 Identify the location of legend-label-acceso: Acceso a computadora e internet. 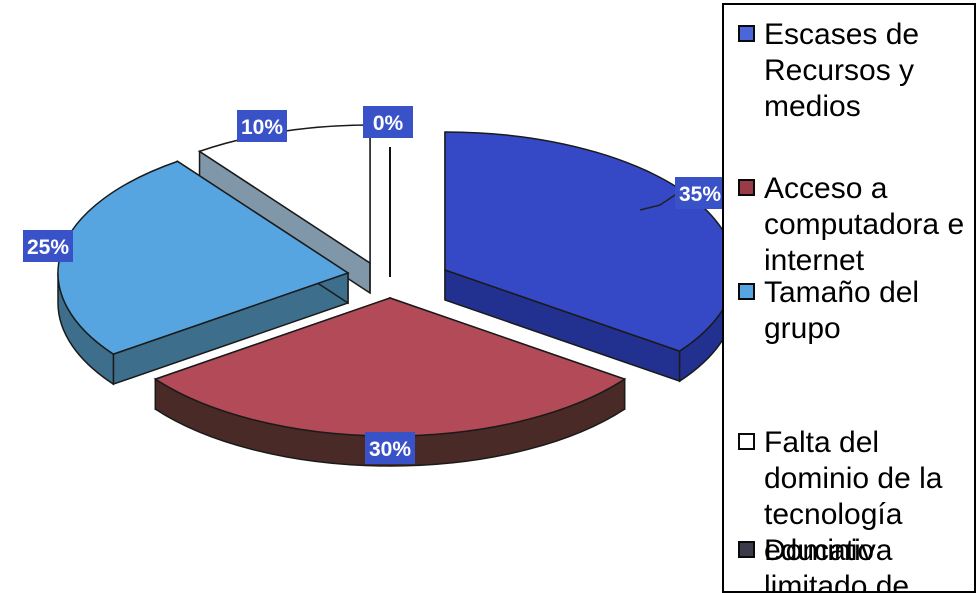
(864, 224).